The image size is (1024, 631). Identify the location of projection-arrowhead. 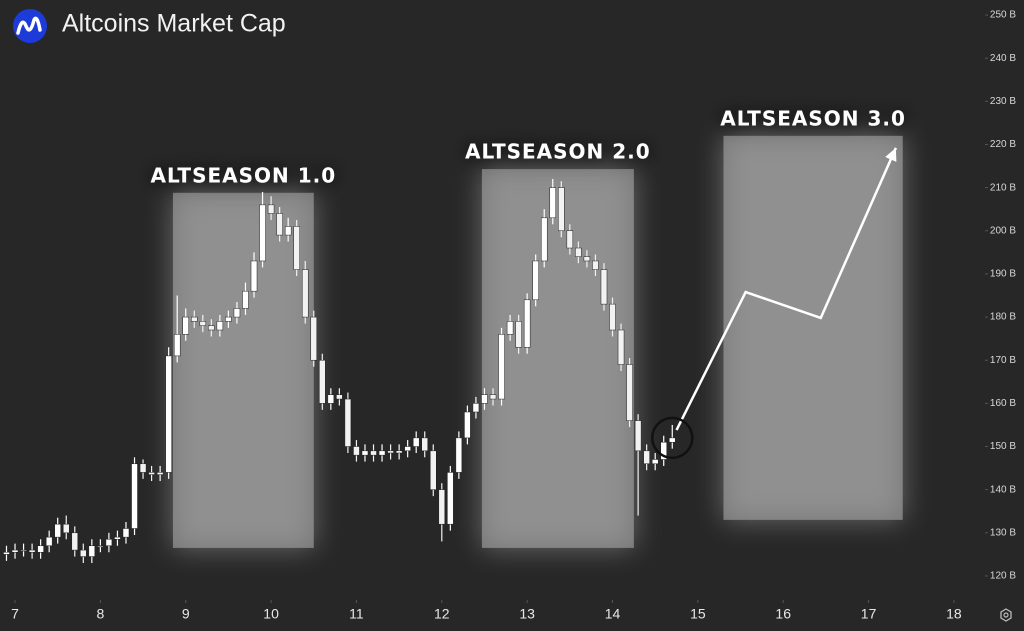
(891, 154).